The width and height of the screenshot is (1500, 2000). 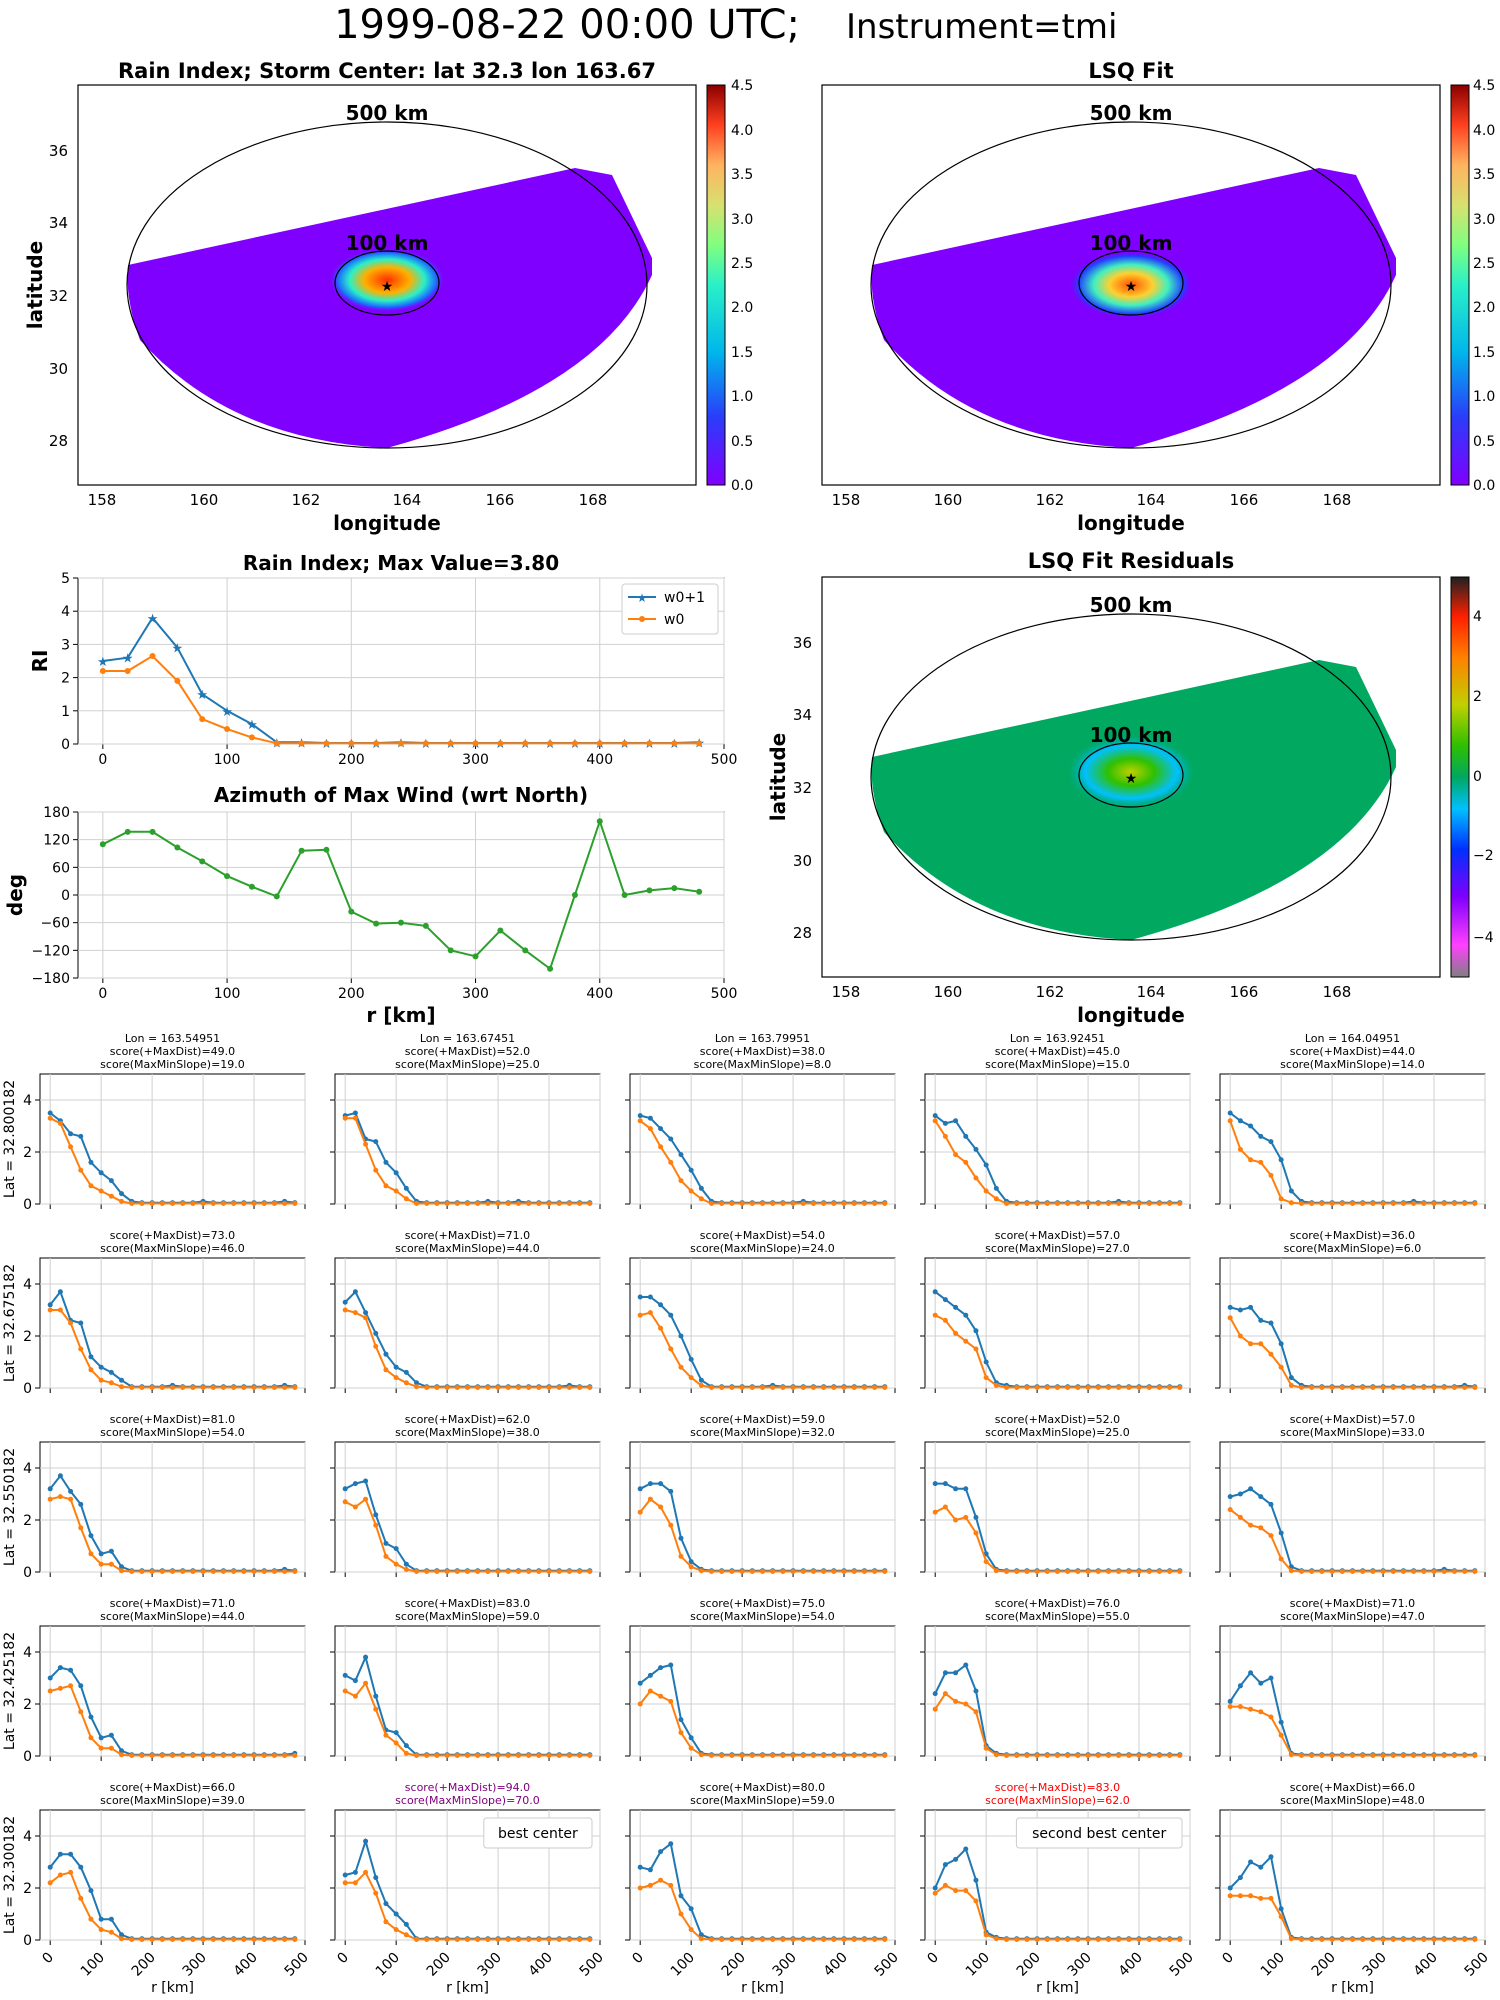 I want to click on map2-ring-inner, so click(x=1131, y=283).